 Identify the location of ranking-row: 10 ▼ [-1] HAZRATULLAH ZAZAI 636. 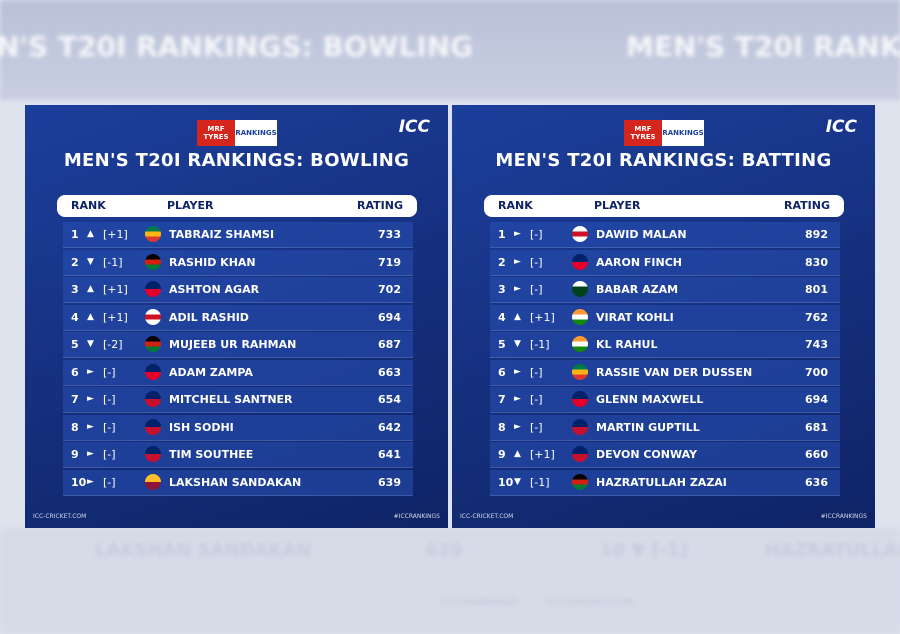
(665, 482).